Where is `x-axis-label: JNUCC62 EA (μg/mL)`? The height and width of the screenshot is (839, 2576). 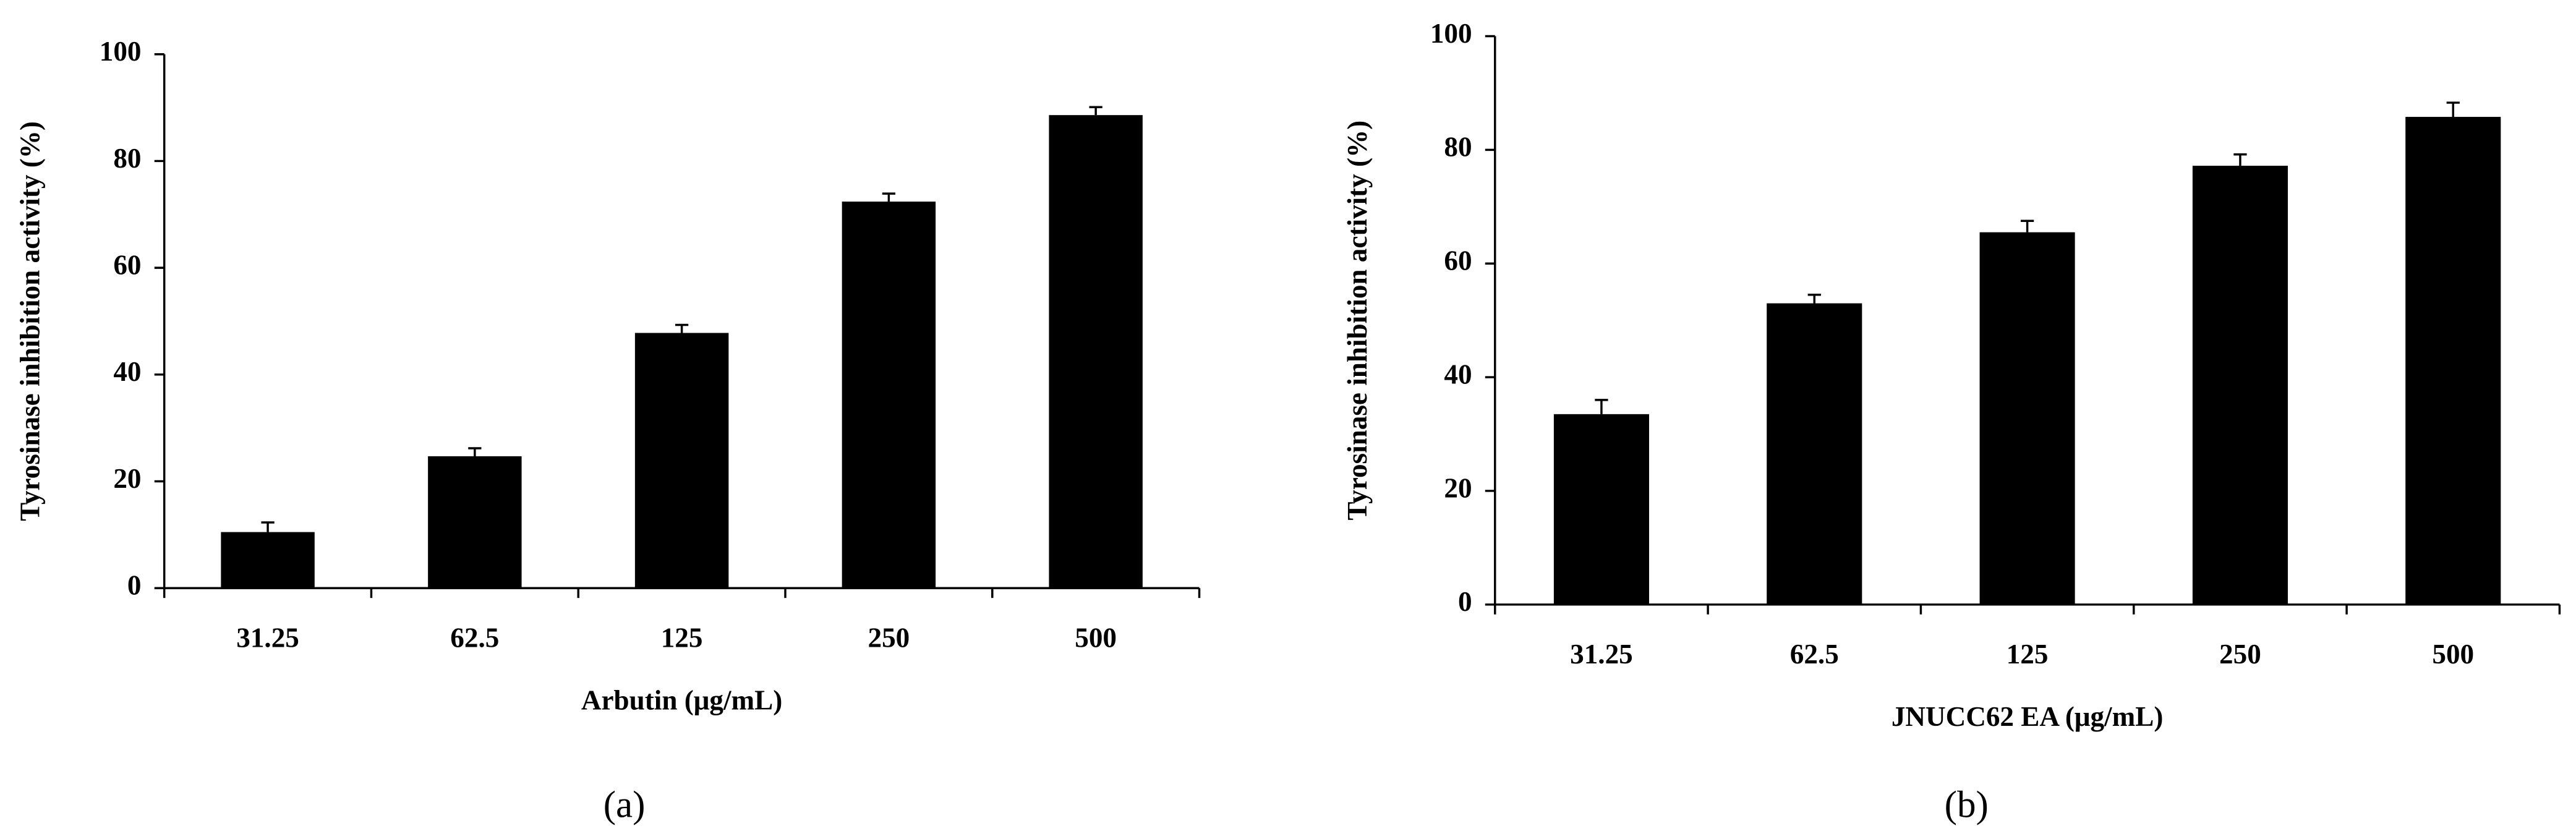 x-axis-label: JNUCC62 EA (μg/mL) is located at coordinates (2027, 716).